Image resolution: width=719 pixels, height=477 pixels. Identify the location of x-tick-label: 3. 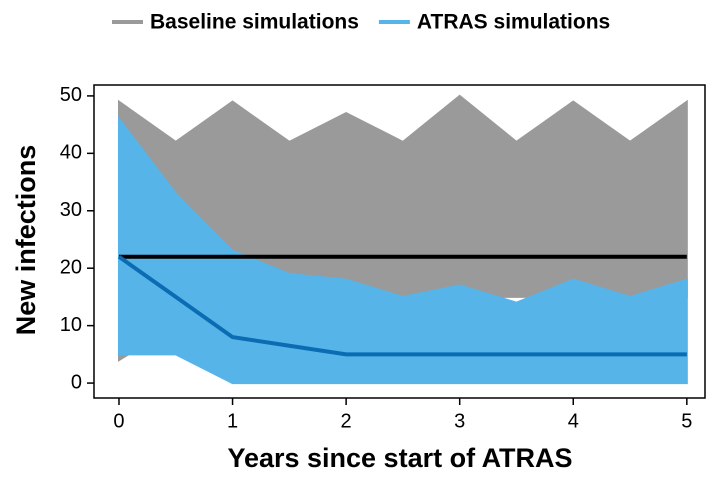
(459, 421).